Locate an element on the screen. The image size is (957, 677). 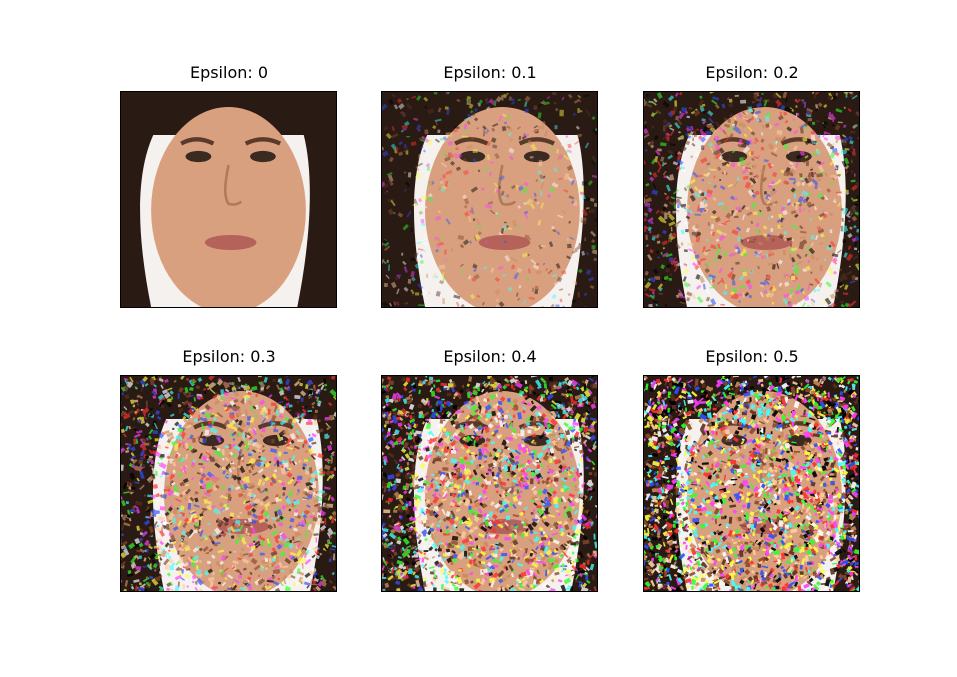
panel-eps-0.5: Epsilon: 0.5 is located at coordinates (752, 470).